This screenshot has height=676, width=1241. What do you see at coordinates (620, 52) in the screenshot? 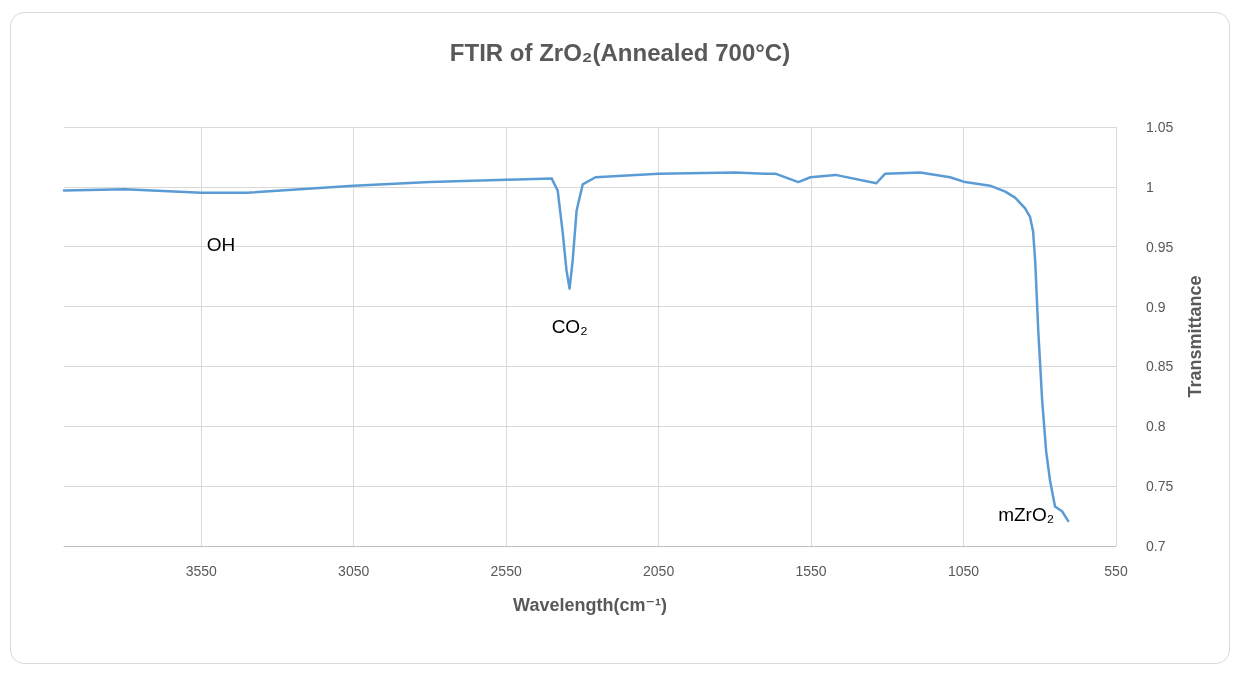
I see `chart-title: FTIR of ZrO₂(Annealed 700°C)` at bounding box center [620, 52].